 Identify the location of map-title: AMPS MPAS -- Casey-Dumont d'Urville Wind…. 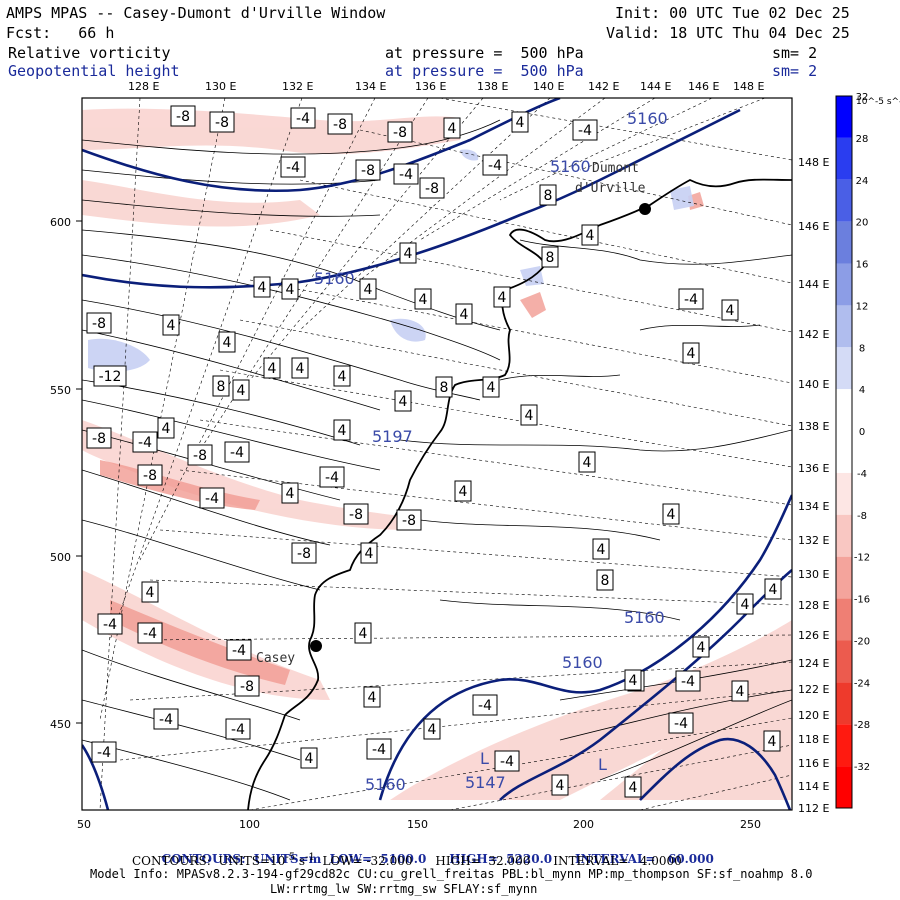
(196, 13).